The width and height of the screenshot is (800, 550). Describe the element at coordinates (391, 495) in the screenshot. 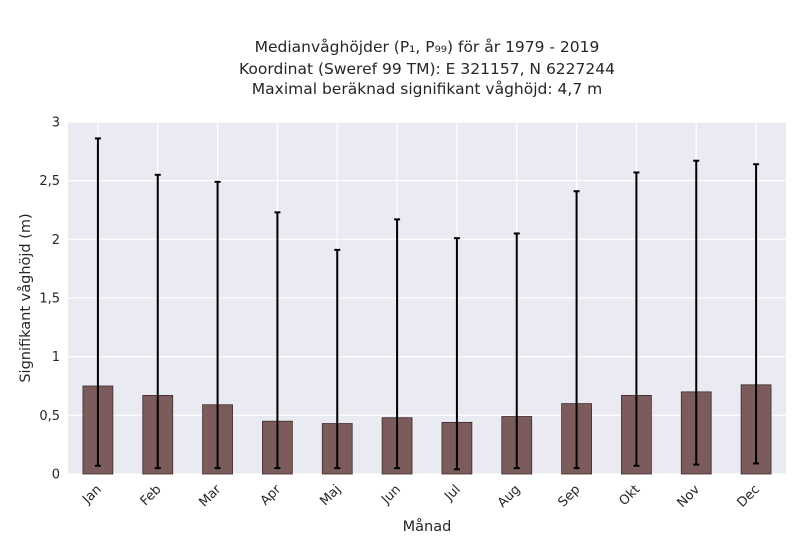

I see `x-tick-label: Jun` at that location.